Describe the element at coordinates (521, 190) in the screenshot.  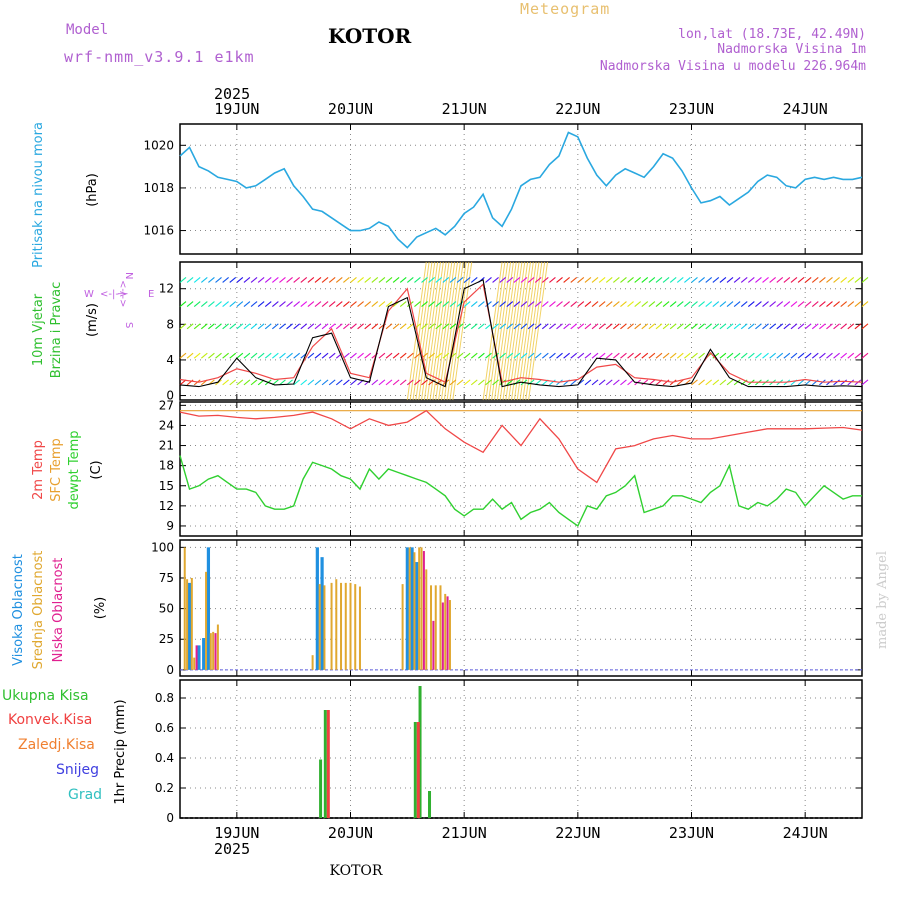
I see `pressure-line` at that location.